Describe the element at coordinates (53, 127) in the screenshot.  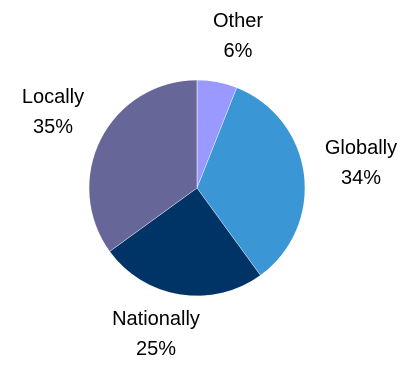
I see `slice-value-label: 35%` at that location.